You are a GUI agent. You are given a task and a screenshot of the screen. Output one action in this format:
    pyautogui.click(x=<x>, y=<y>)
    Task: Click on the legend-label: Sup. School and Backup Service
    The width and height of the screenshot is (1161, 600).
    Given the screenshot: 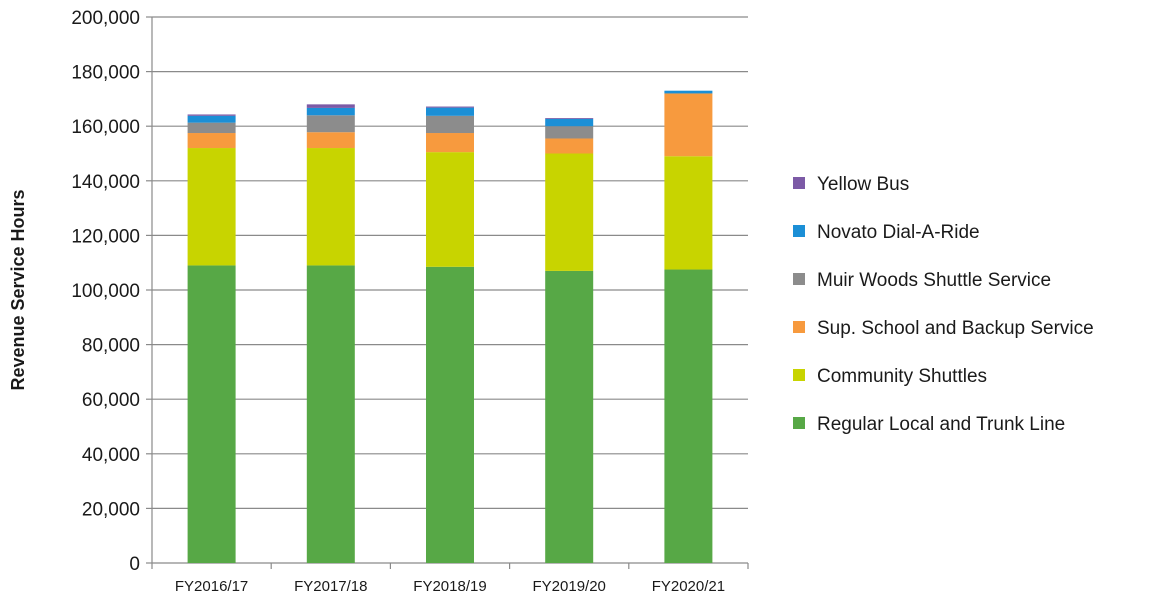 What is the action you would take?
    pyautogui.click(x=955, y=328)
    